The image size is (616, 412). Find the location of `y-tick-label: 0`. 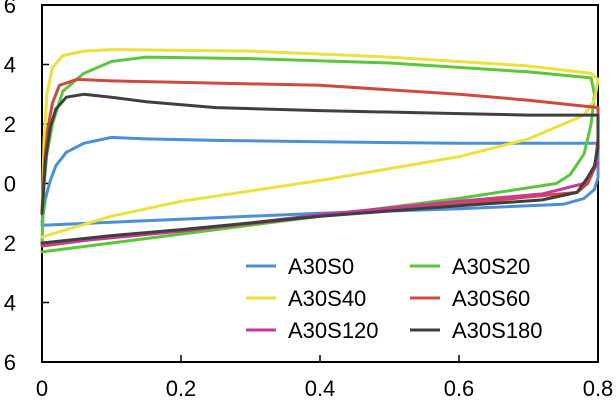

y-tick-label: 0 is located at coordinates (10, 184).